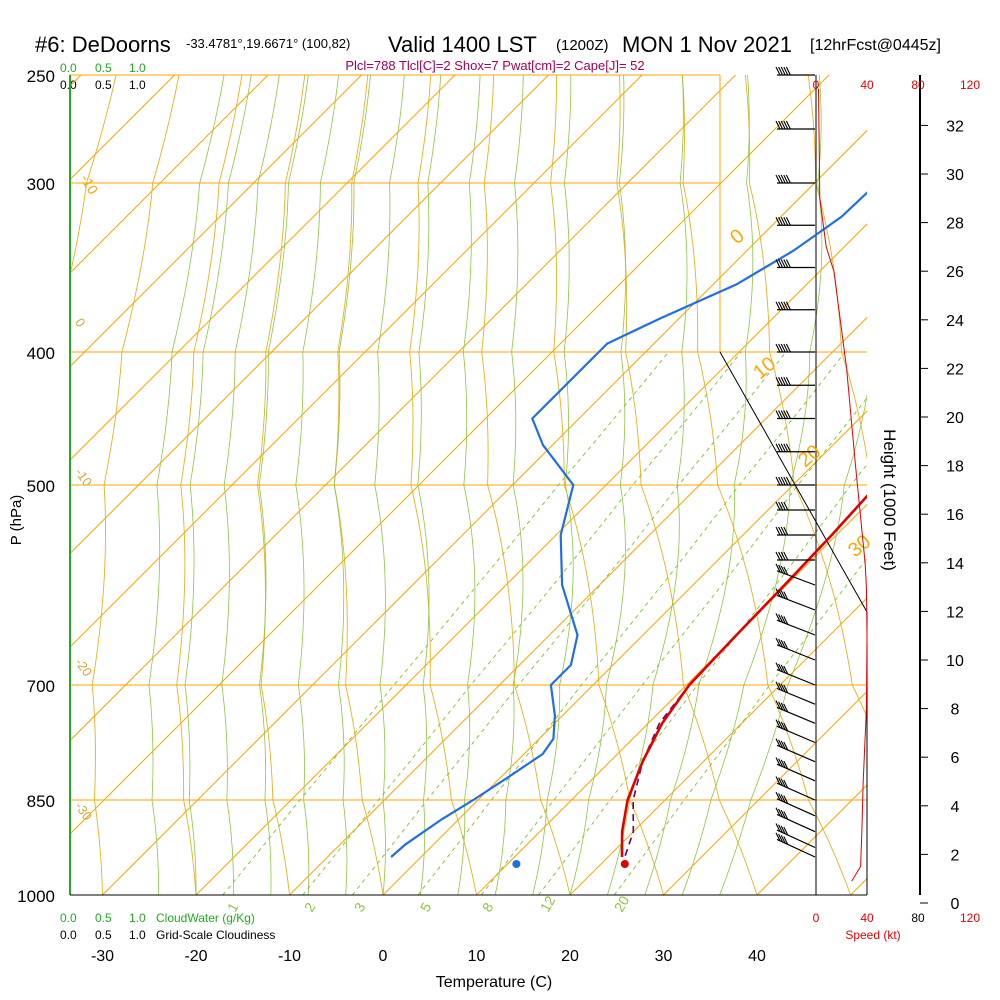 This screenshot has width=1000, height=1000. I want to click on surface-temperature-dot, so click(624, 864).